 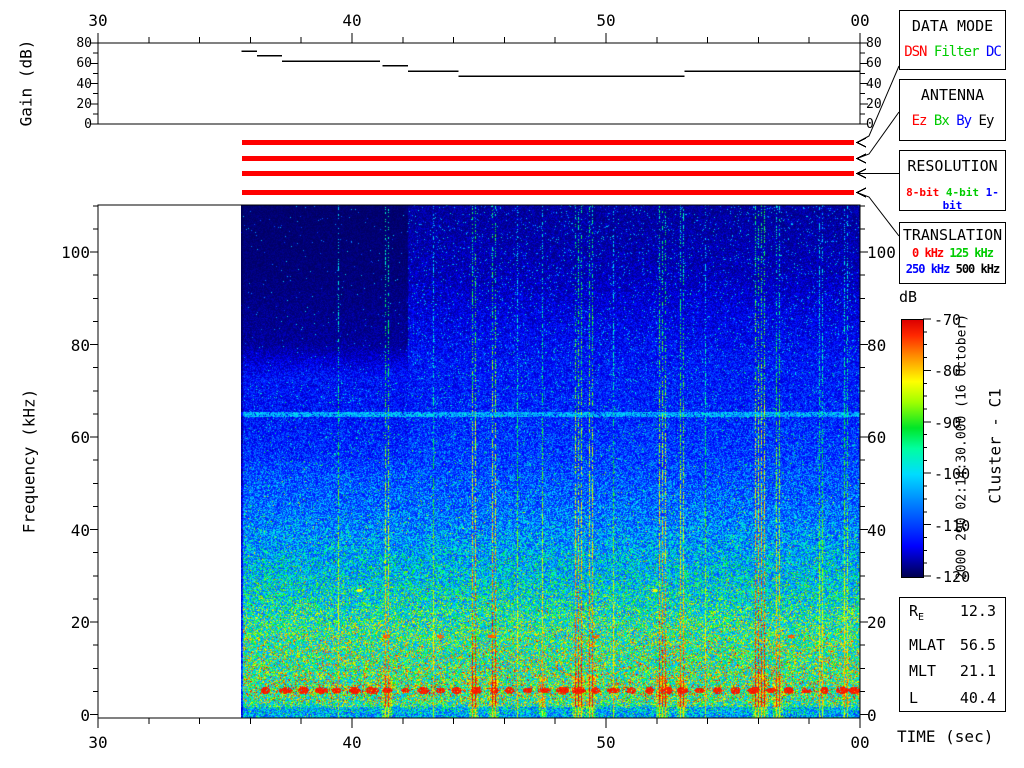 What do you see at coordinates (352, 742) in the screenshot?
I see `time-tick-label: 40` at bounding box center [352, 742].